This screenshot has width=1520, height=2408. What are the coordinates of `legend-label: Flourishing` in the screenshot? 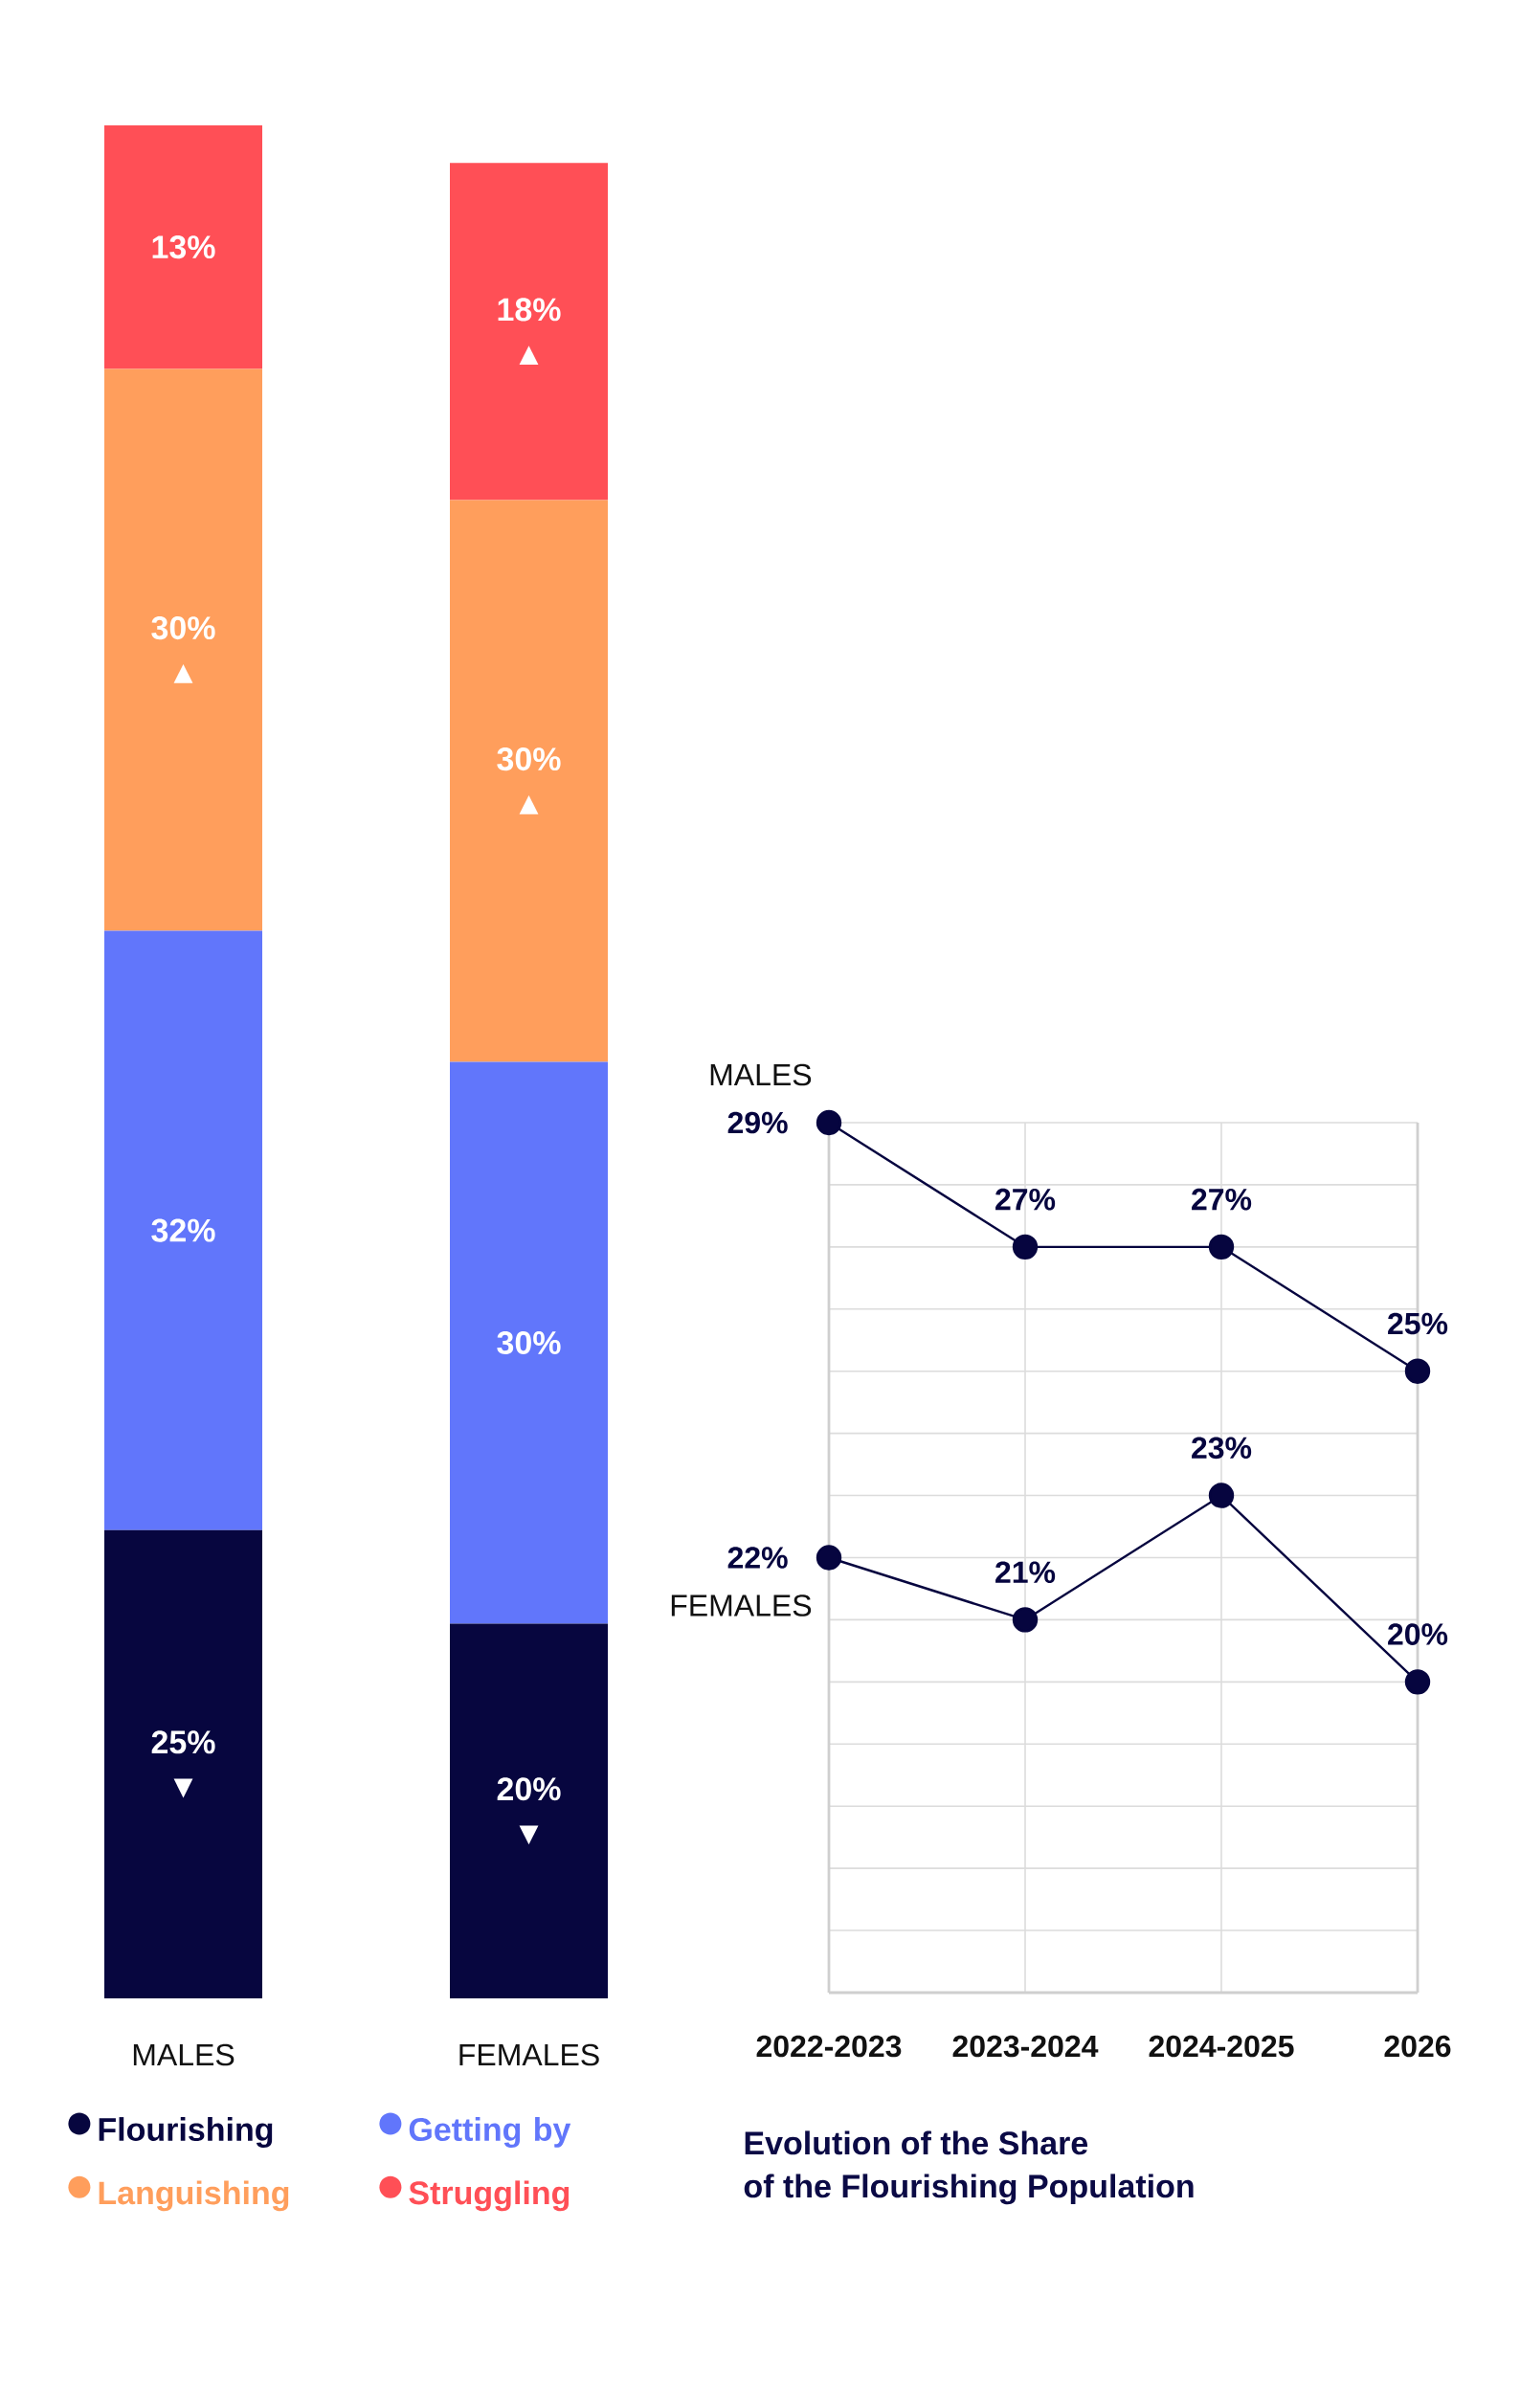 It's located at (186, 2132).